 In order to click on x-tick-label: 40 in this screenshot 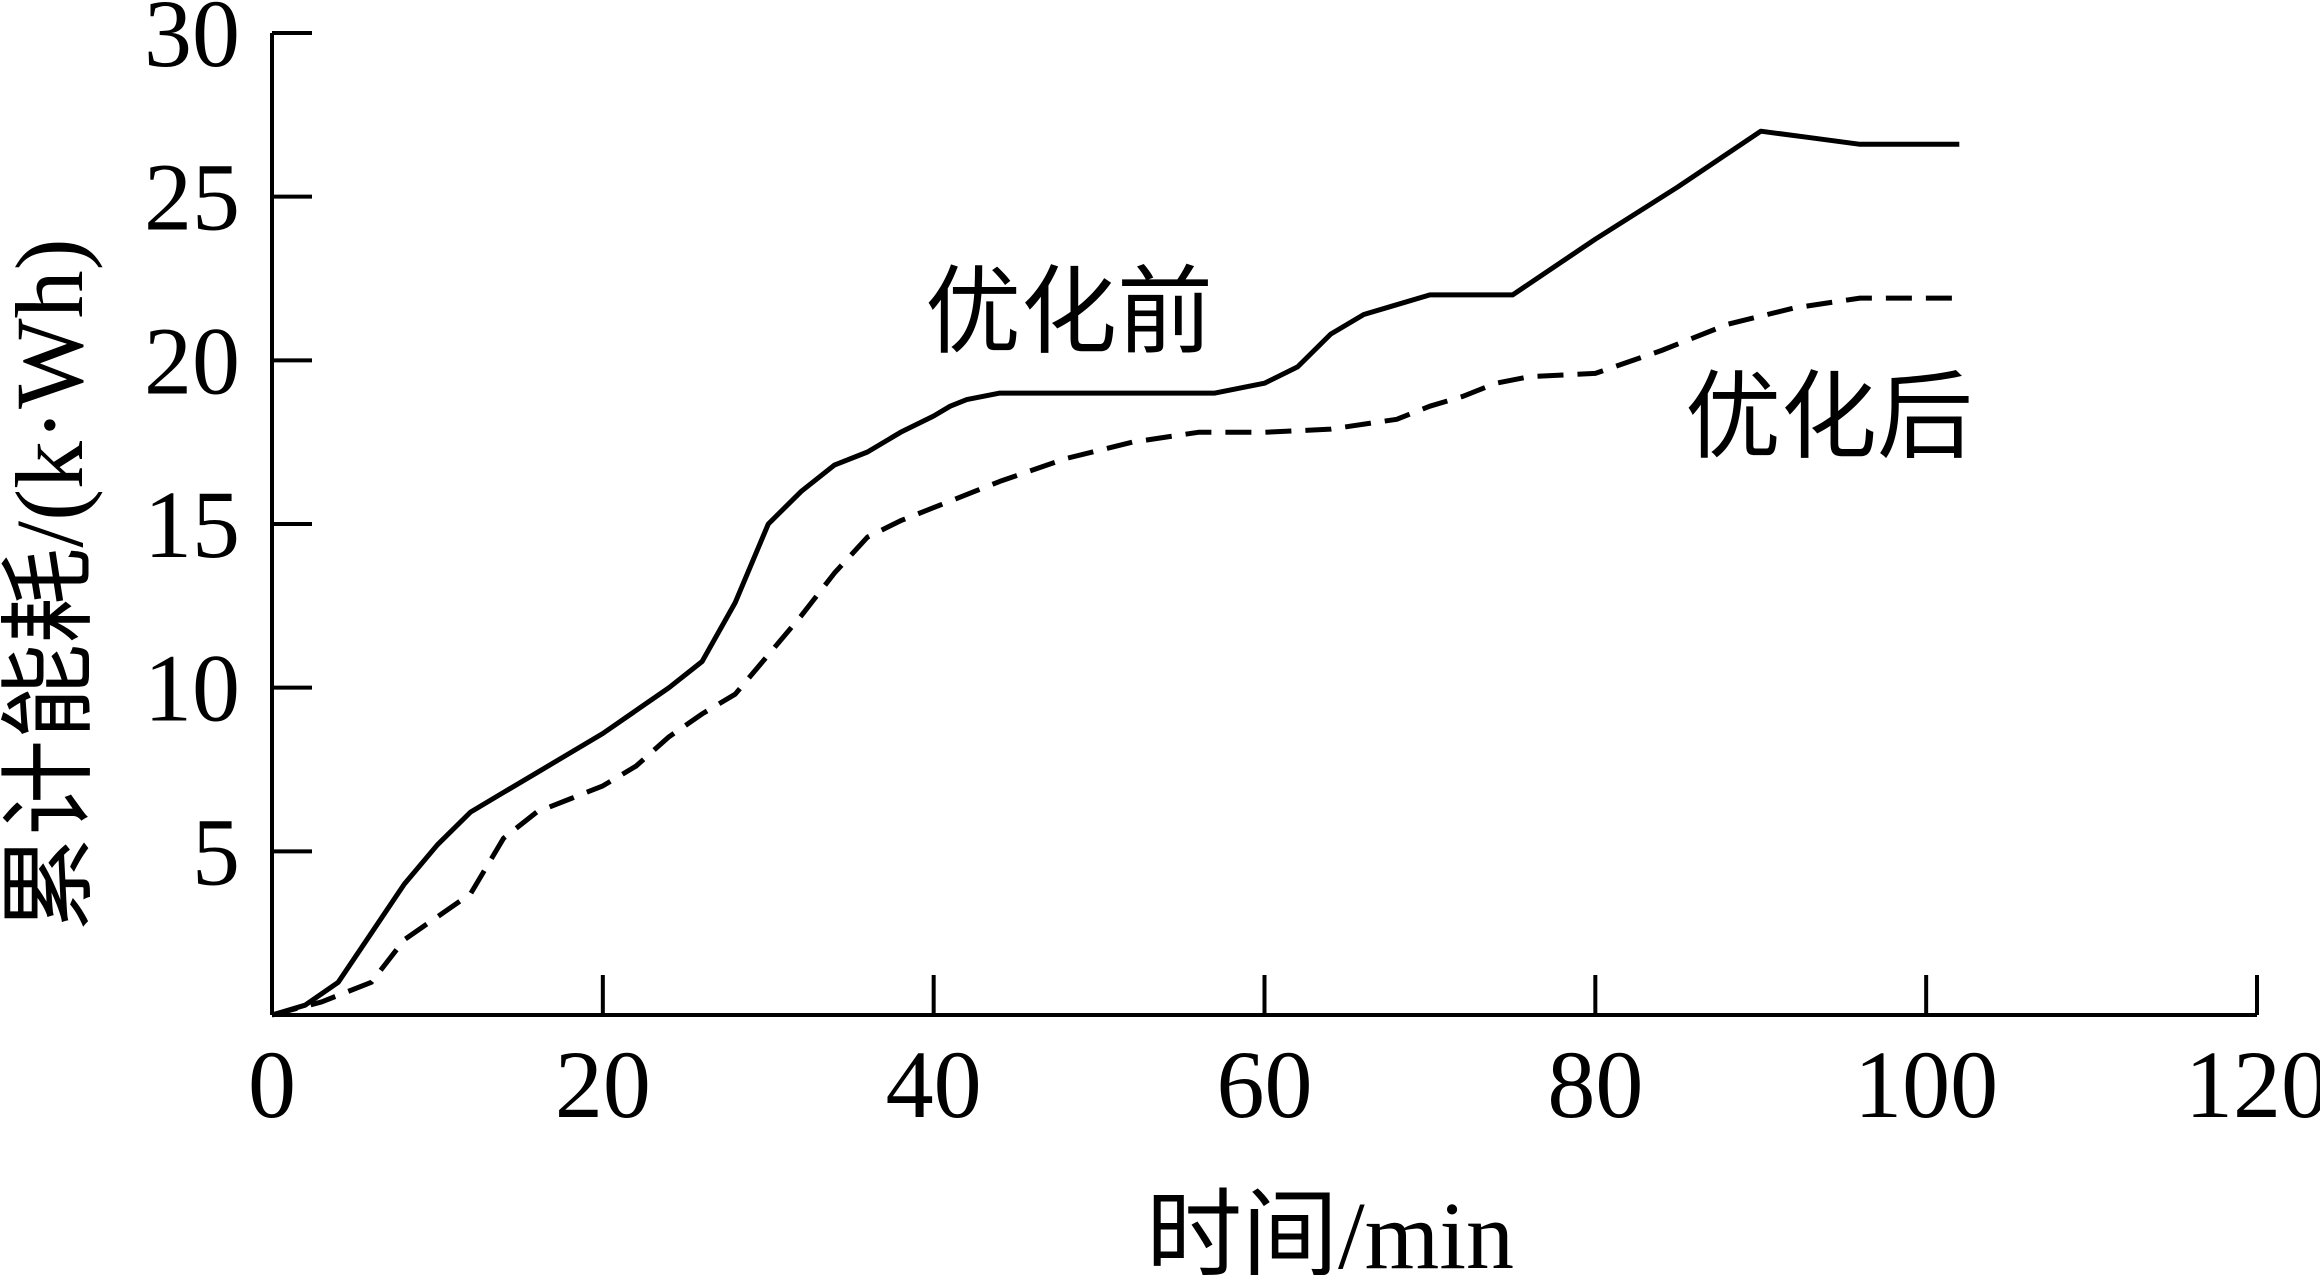, I will do `click(934, 1084)`.